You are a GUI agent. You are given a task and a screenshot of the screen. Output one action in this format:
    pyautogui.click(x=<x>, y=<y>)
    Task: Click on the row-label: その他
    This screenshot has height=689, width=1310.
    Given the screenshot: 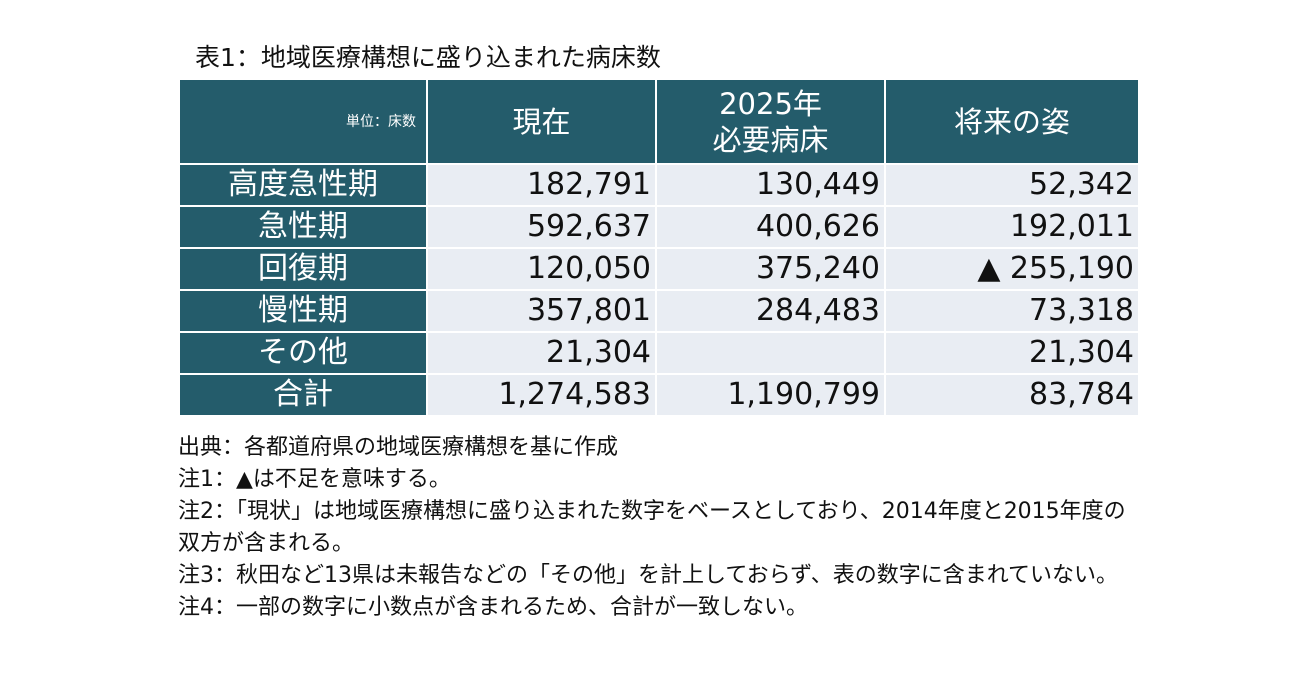 What is the action you would take?
    pyautogui.click(x=303, y=353)
    